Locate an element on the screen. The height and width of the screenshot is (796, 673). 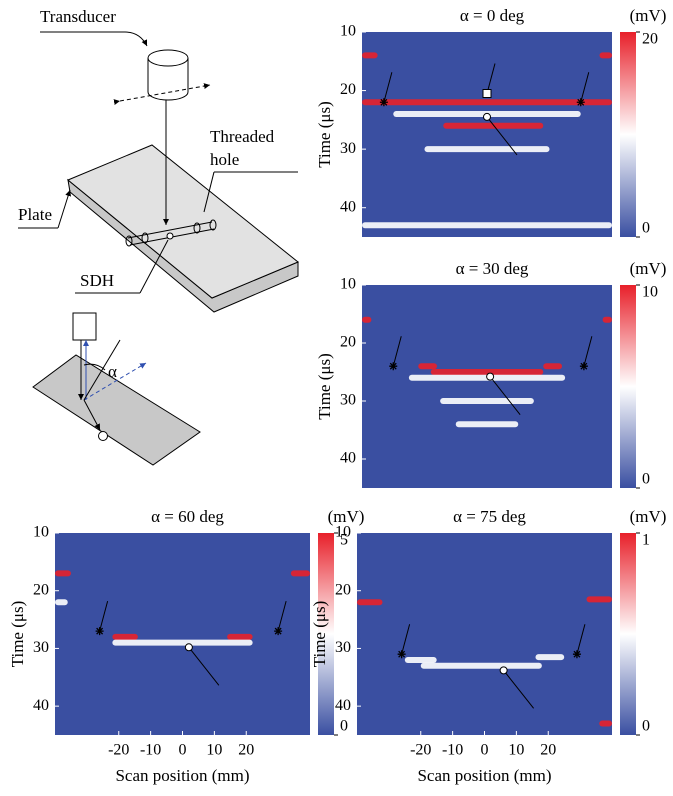
x-tick-label: 10 is located at coordinates (516, 750).